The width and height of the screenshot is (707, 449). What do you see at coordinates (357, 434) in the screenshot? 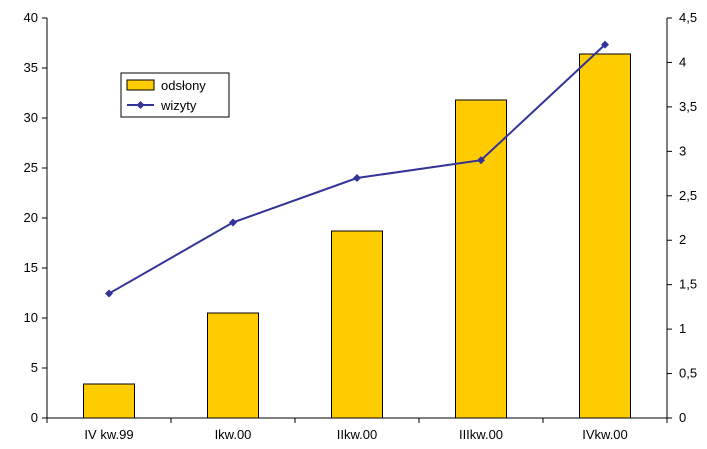
I see `x-tick-label: IIkw.00` at bounding box center [357, 434].